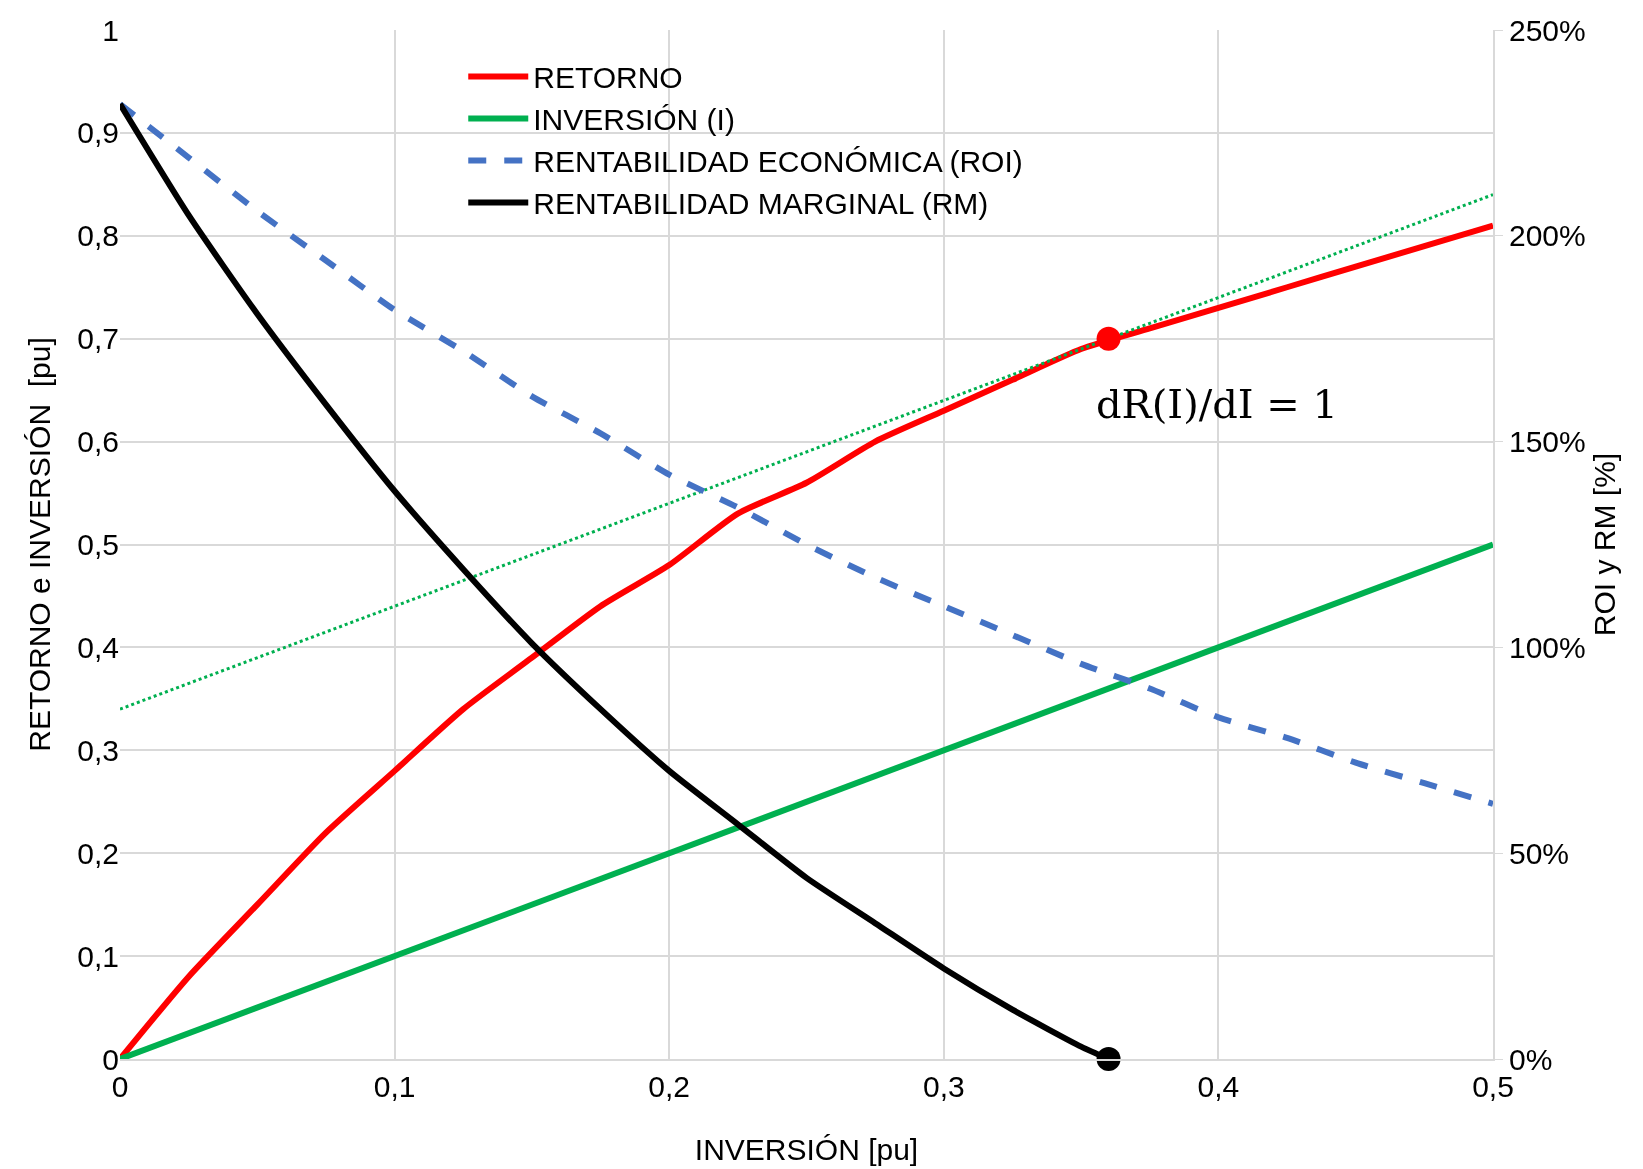 This screenshot has width=1643, height=1169. What do you see at coordinates (98, 544) in the screenshot?
I see `y-tick-label: 0,5` at bounding box center [98, 544].